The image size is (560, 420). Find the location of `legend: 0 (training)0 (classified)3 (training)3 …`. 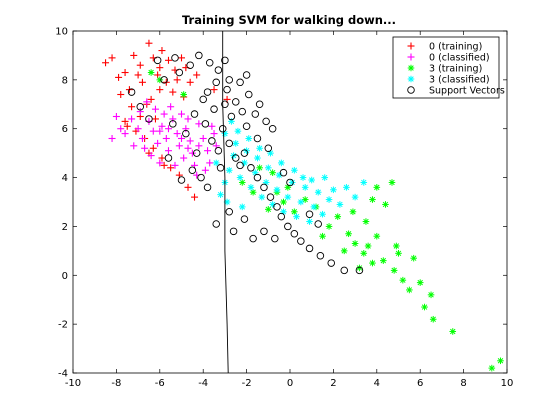

legend: 0 (training)0 (classified)3 (training)3 … is located at coordinates (448, 67).